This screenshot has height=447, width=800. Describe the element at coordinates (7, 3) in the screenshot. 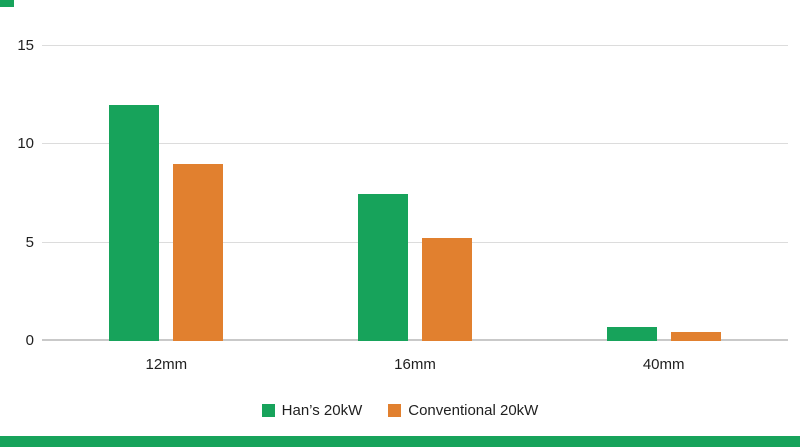

I see `corner-accent-mark` at that location.